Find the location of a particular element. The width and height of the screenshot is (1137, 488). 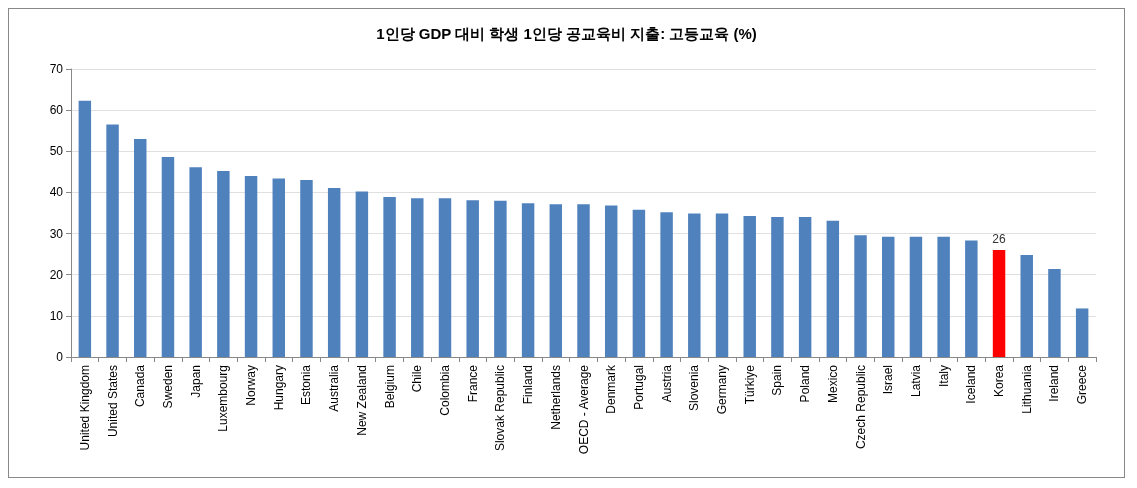

x-tick-label: Japan is located at coordinates (195, 381).